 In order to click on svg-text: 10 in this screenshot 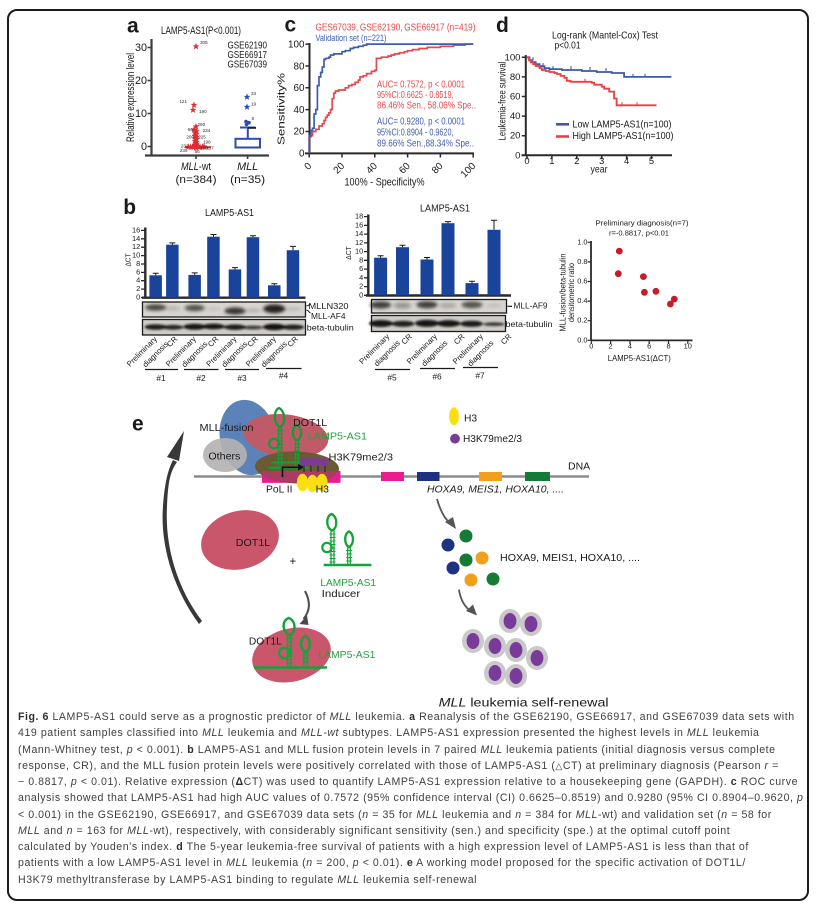, I will do `click(359, 251)`.